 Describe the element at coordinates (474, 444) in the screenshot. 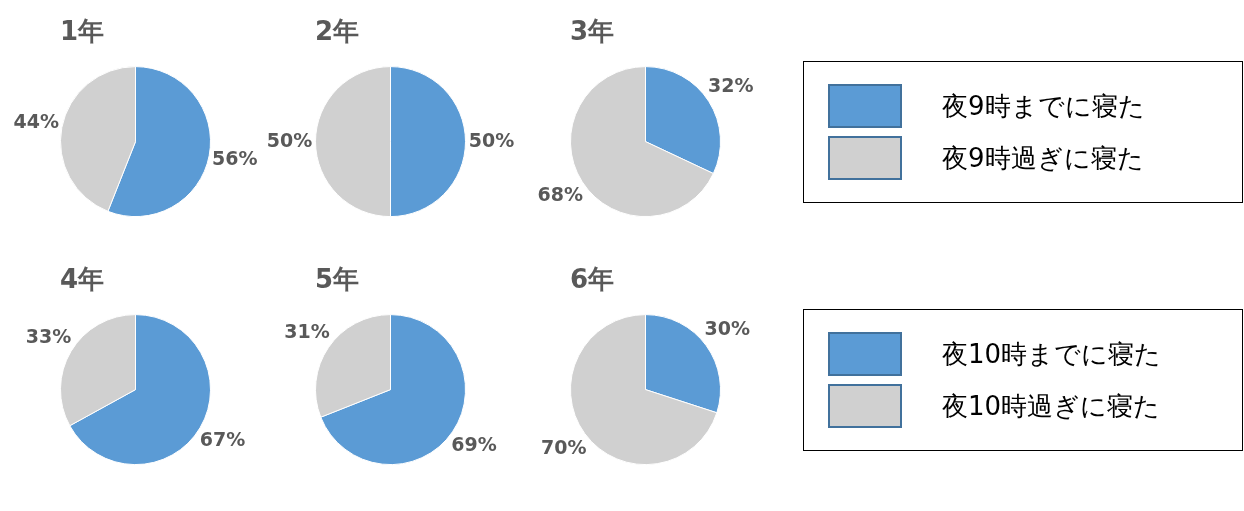

I see `data-label: 69%` at that location.